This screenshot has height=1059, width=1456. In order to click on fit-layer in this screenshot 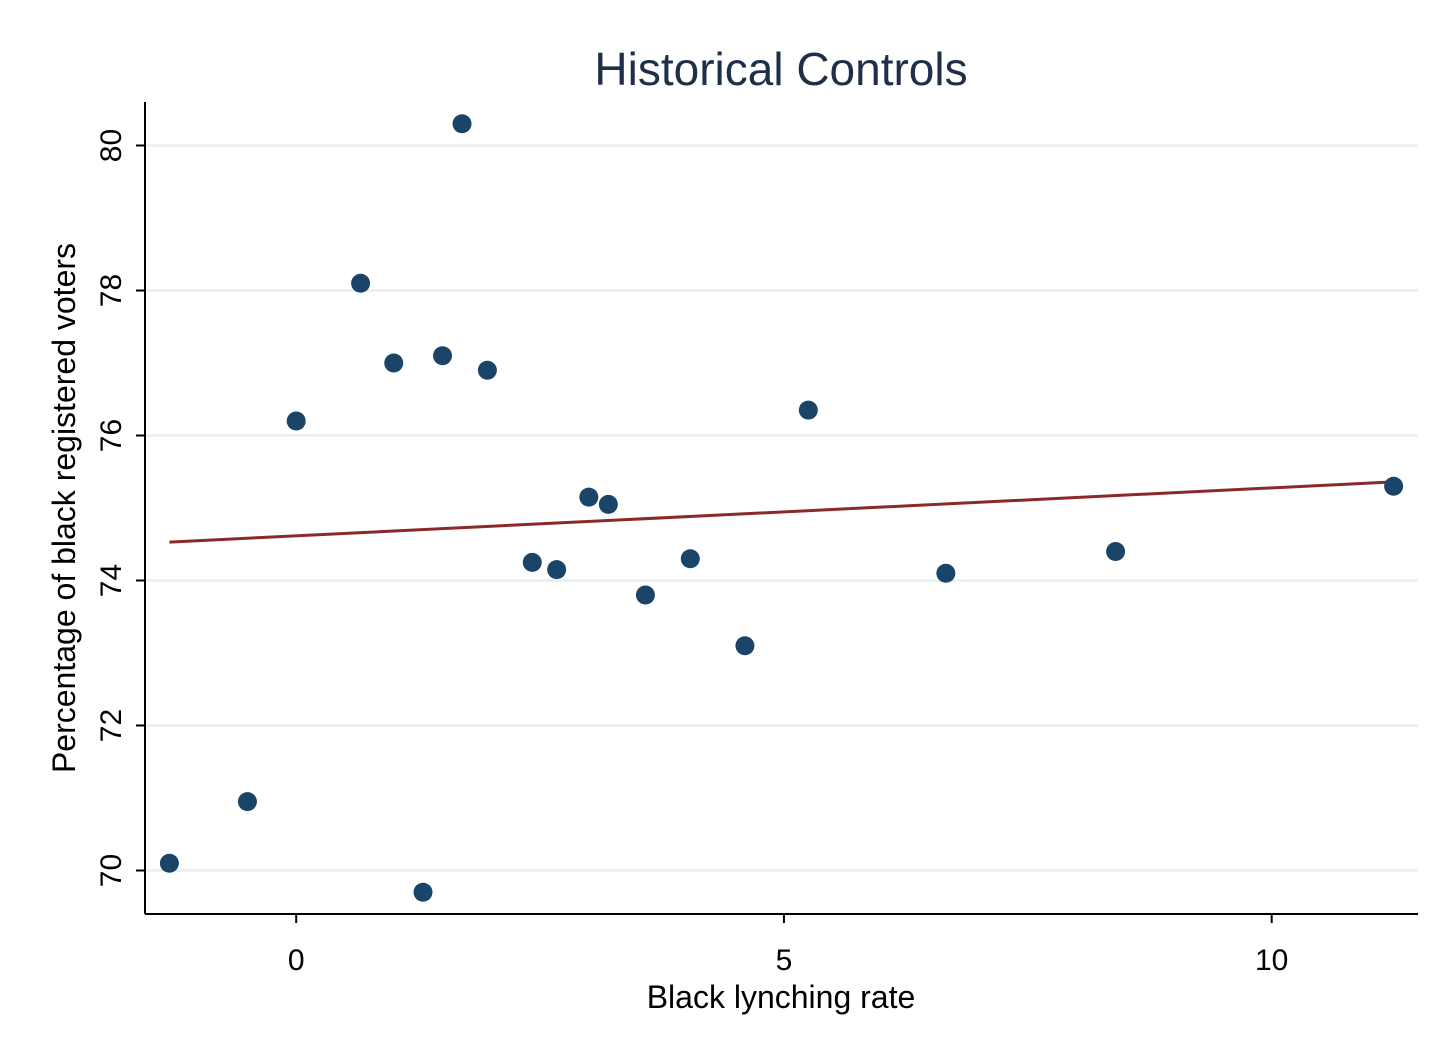, I will do `click(781, 512)`.